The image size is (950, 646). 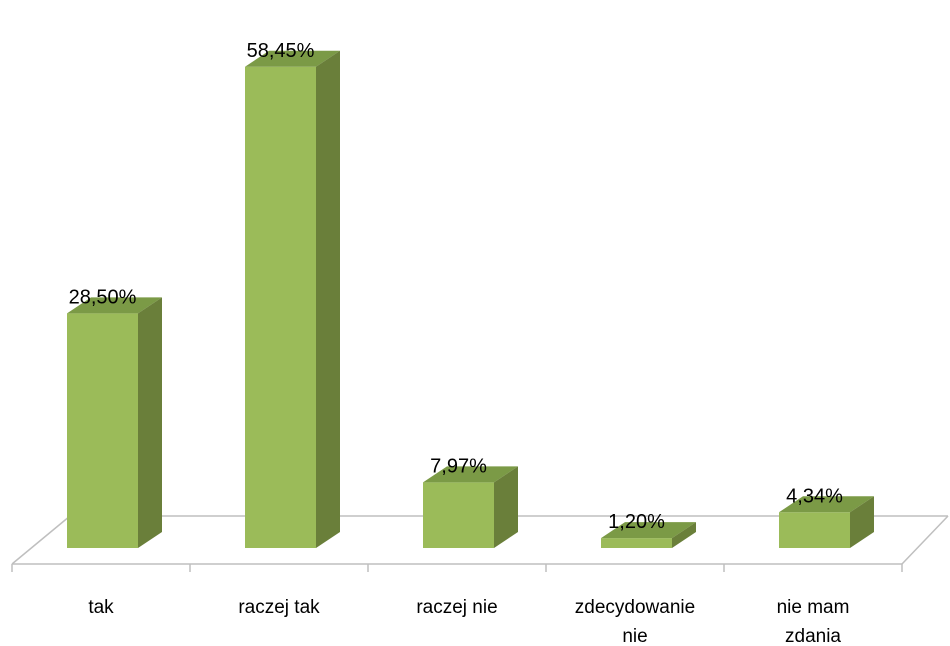 What do you see at coordinates (279, 607) in the screenshot?
I see `category-label: raczej tak` at bounding box center [279, 607].